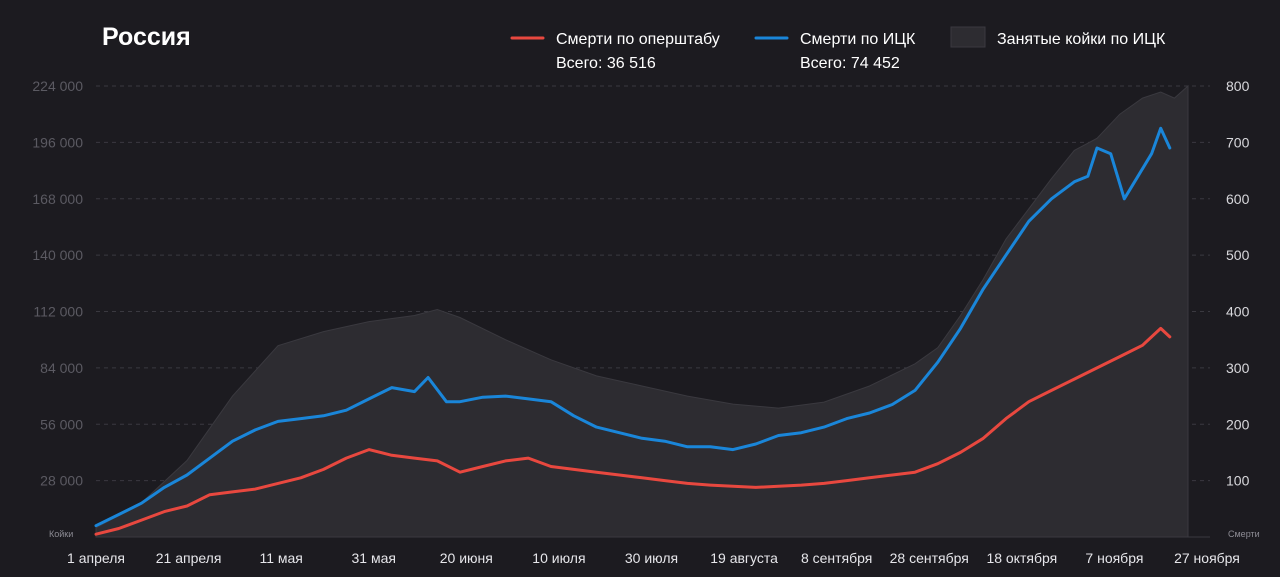 Image resolution: width=1280 pixels, height=577 pixels. What do you see at coordinates (1114, 558) in the screenshot?
I see `x-tick-label: 7 ноября` at bounding box center [1114, 558].